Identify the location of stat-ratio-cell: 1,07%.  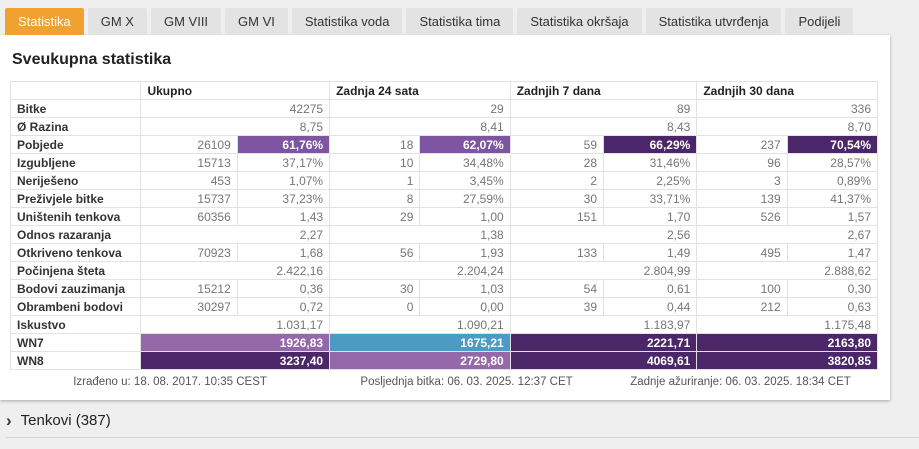
(283, 180).